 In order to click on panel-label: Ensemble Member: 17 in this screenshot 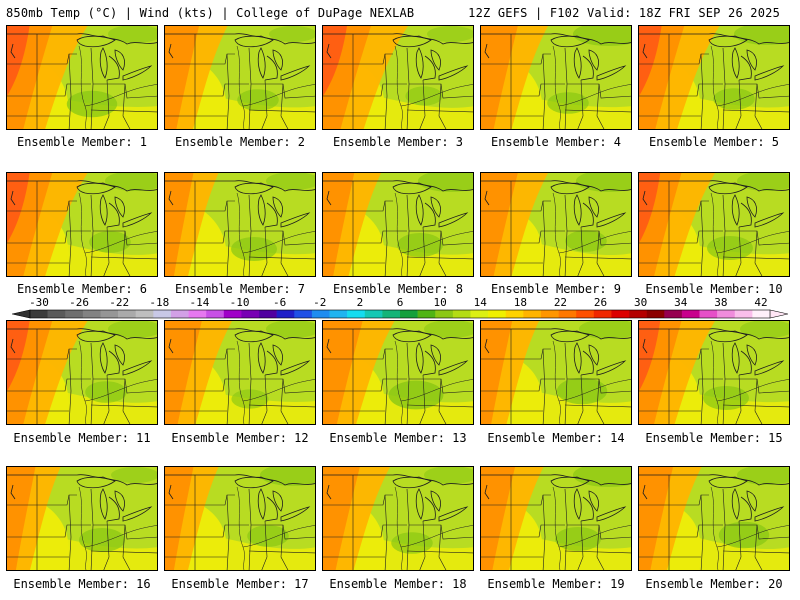, I will do `click(240, 584)`.